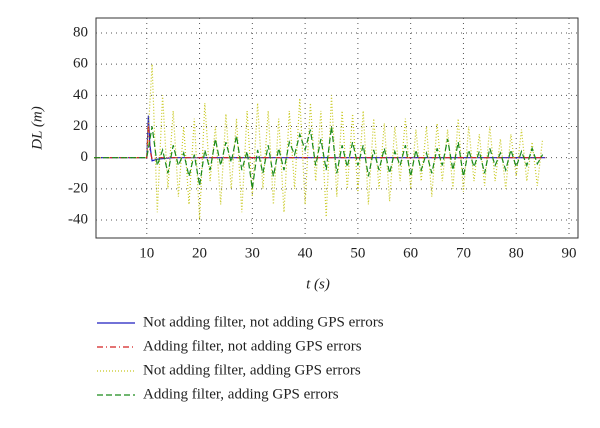  What do you see at coordinates (37, 128) in the screenshot?
I see `y-axis-label: DL (m)` at bounding box center [37, 128].